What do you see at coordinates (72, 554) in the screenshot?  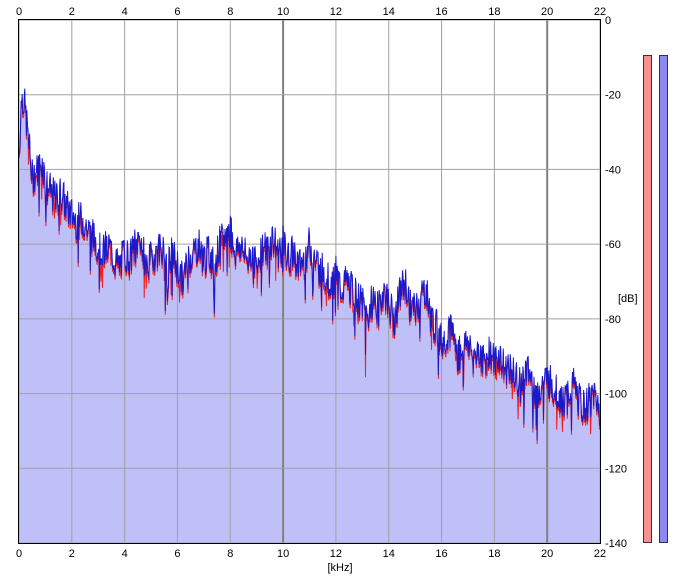 I see `x-tick-label-bottom: 2` at bounding box center [72, 554].